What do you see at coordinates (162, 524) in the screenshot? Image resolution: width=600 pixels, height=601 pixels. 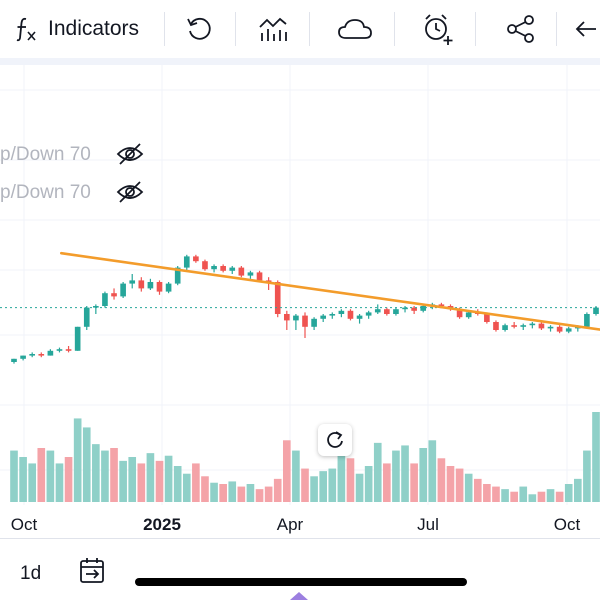 I see `x-axis-label: 2025` at bounding box center [162, 524].